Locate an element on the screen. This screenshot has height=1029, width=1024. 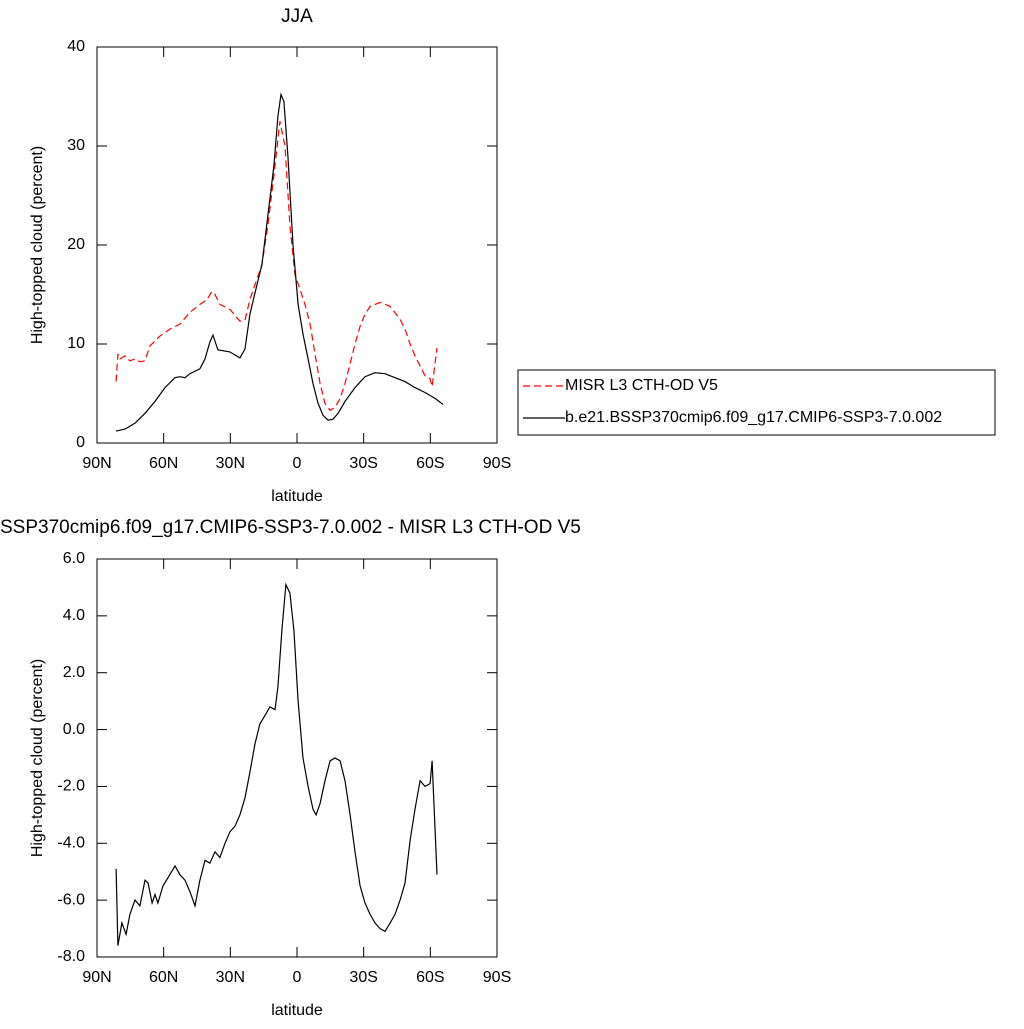
y-tick-label: -6.0 is located at coordinates (71, 899).